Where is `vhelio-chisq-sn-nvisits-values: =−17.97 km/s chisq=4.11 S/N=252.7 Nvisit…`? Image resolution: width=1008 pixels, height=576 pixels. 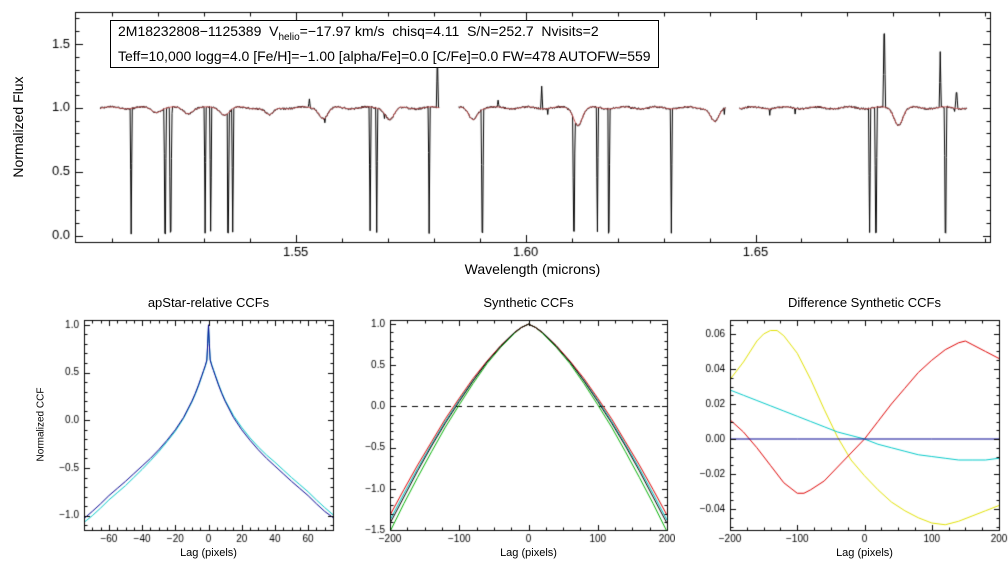 vhelio-chisq-sn-nvisits-values: =−17.97 km/s chisq=4.11 S/N=252.7 Nvisit… is located at coordinates (449, 31).